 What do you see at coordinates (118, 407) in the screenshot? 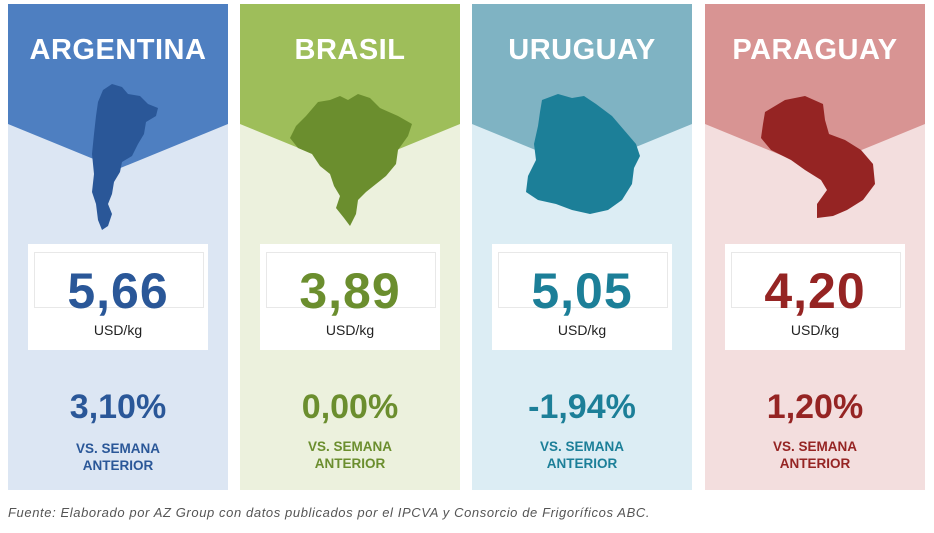
I see `weekly-change: 3,10%` at bounding box center [118, 407].